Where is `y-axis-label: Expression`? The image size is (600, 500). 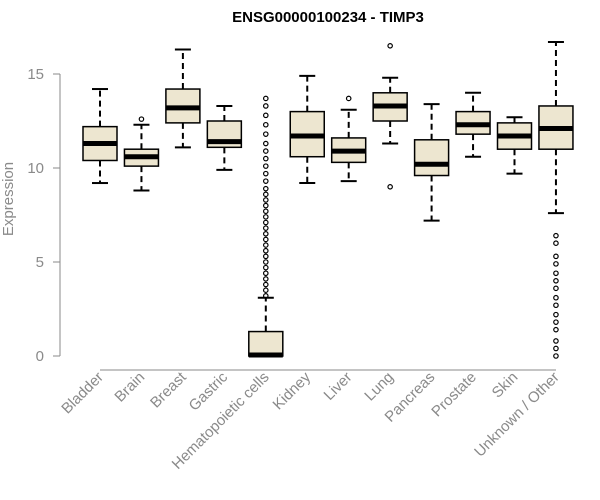 y-axis-label: Expression is located at coordinates (8, 199).